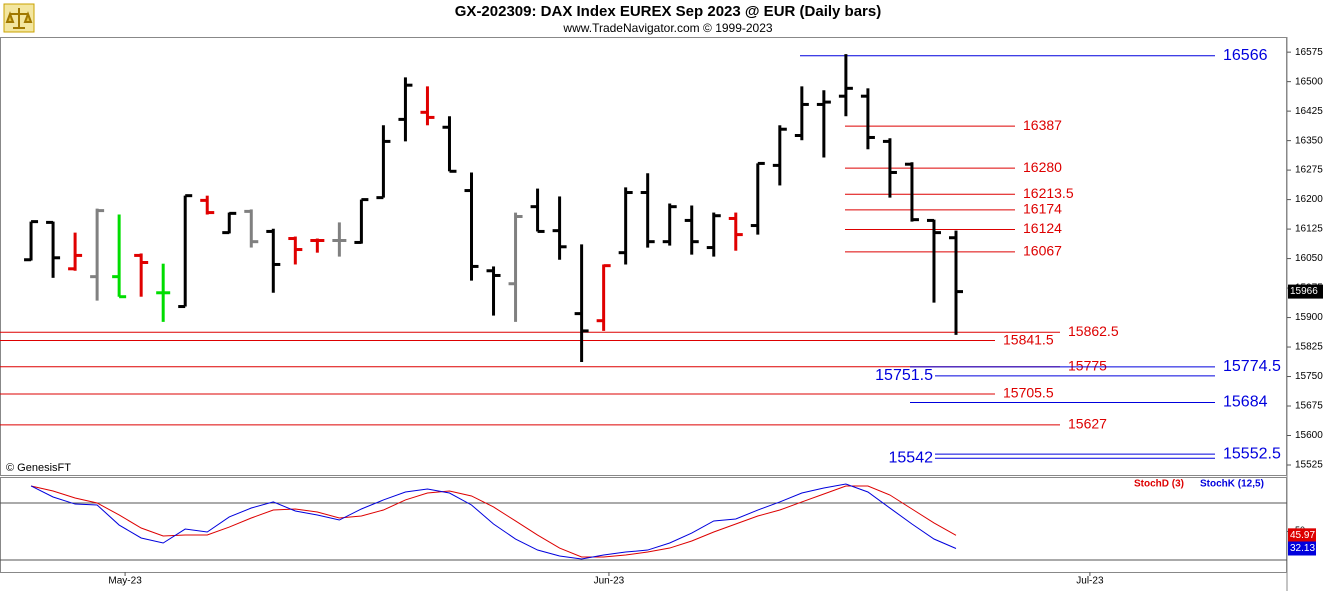  I want to click on level-label: 15775, so click(1087, 365).